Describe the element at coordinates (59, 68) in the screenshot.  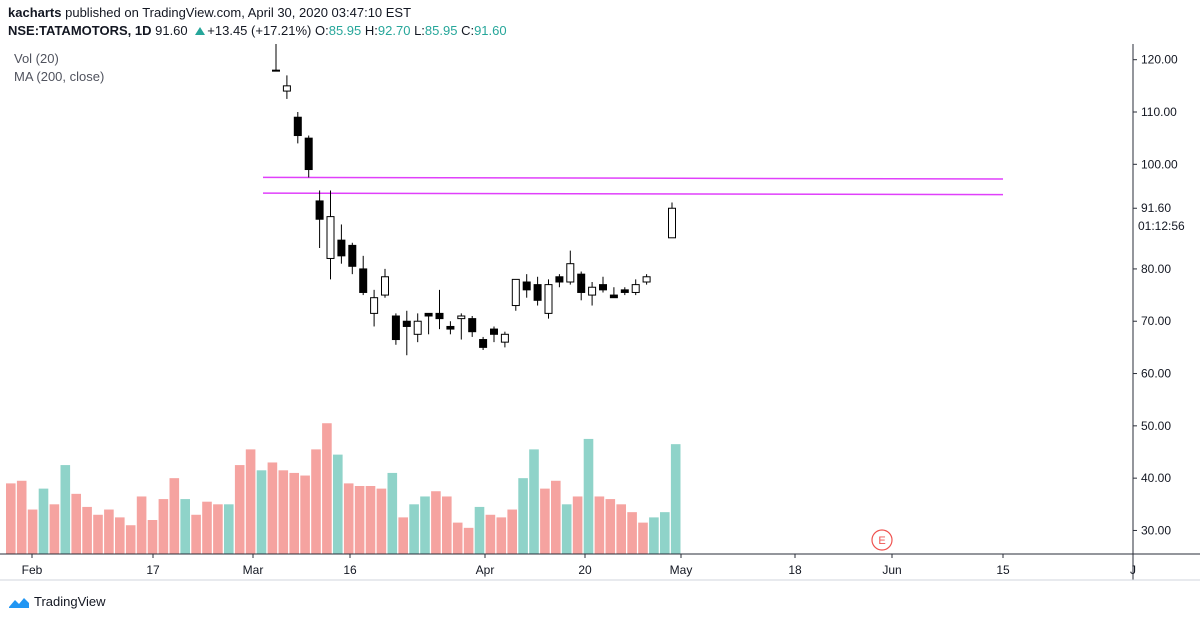
I see `indicator-legend: Vol (20) MA (200, close)` at that location.